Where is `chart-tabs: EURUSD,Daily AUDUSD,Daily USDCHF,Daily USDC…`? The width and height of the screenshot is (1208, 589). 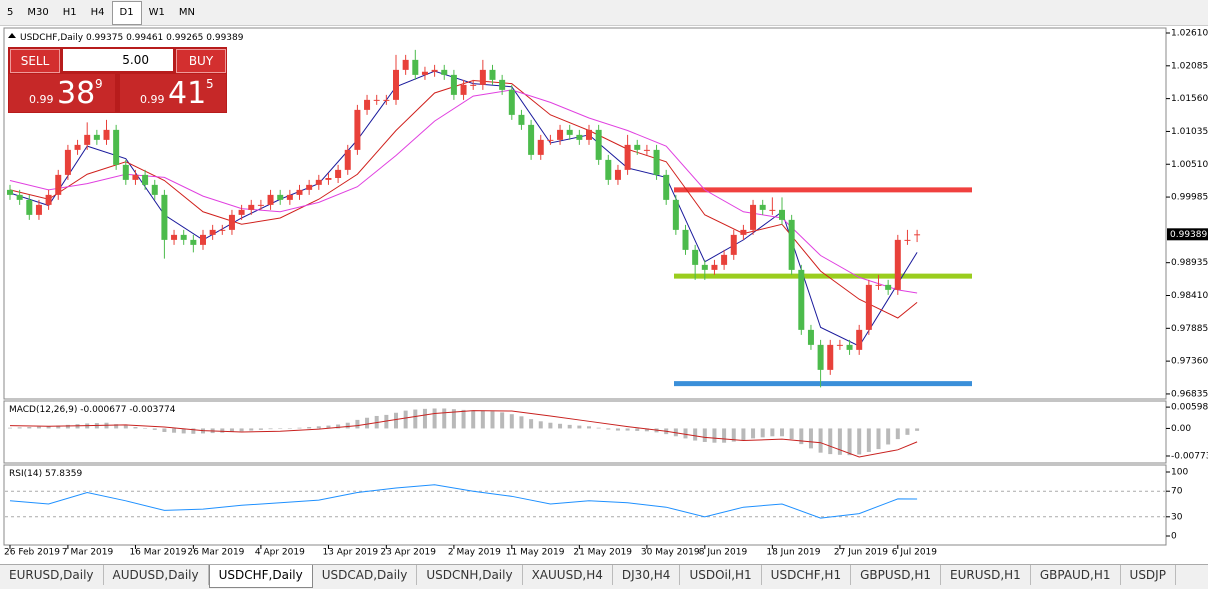 chart-tabs: EURUSD,Daily AUDUSD,Daily USDCHF,Daily USDC… is located at coordinates (604, 576).